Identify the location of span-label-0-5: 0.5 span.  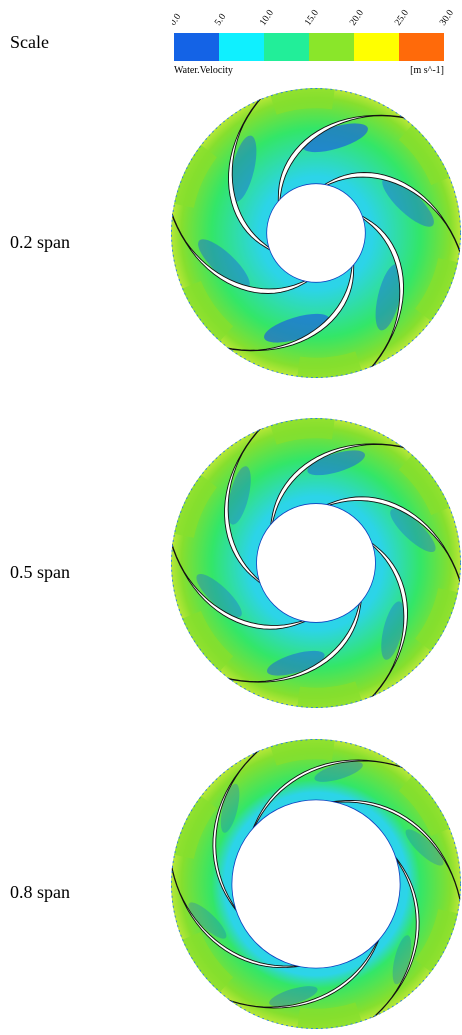
(40, 572).